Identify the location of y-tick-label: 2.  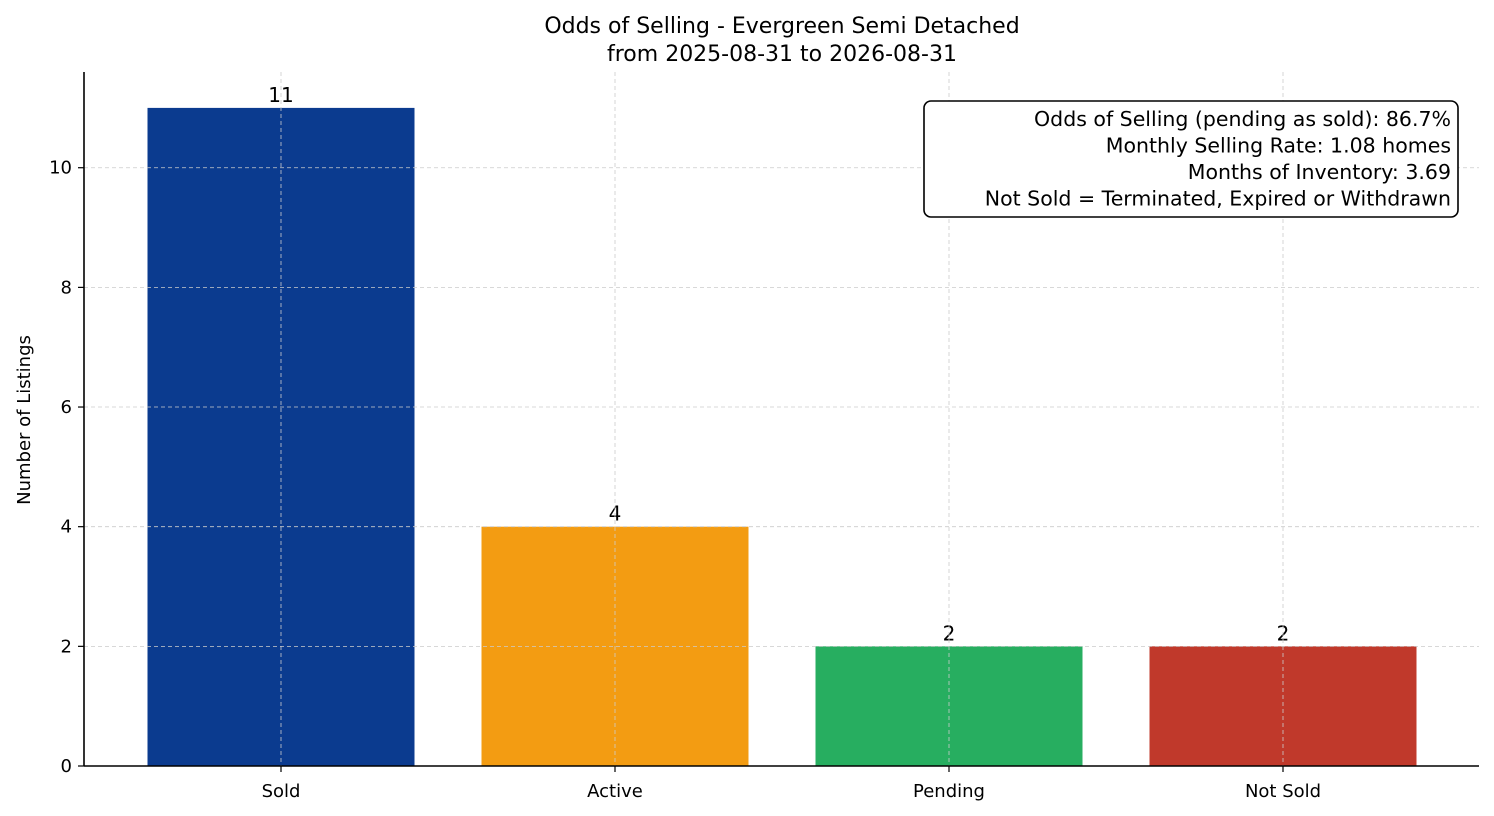
(66, 646).